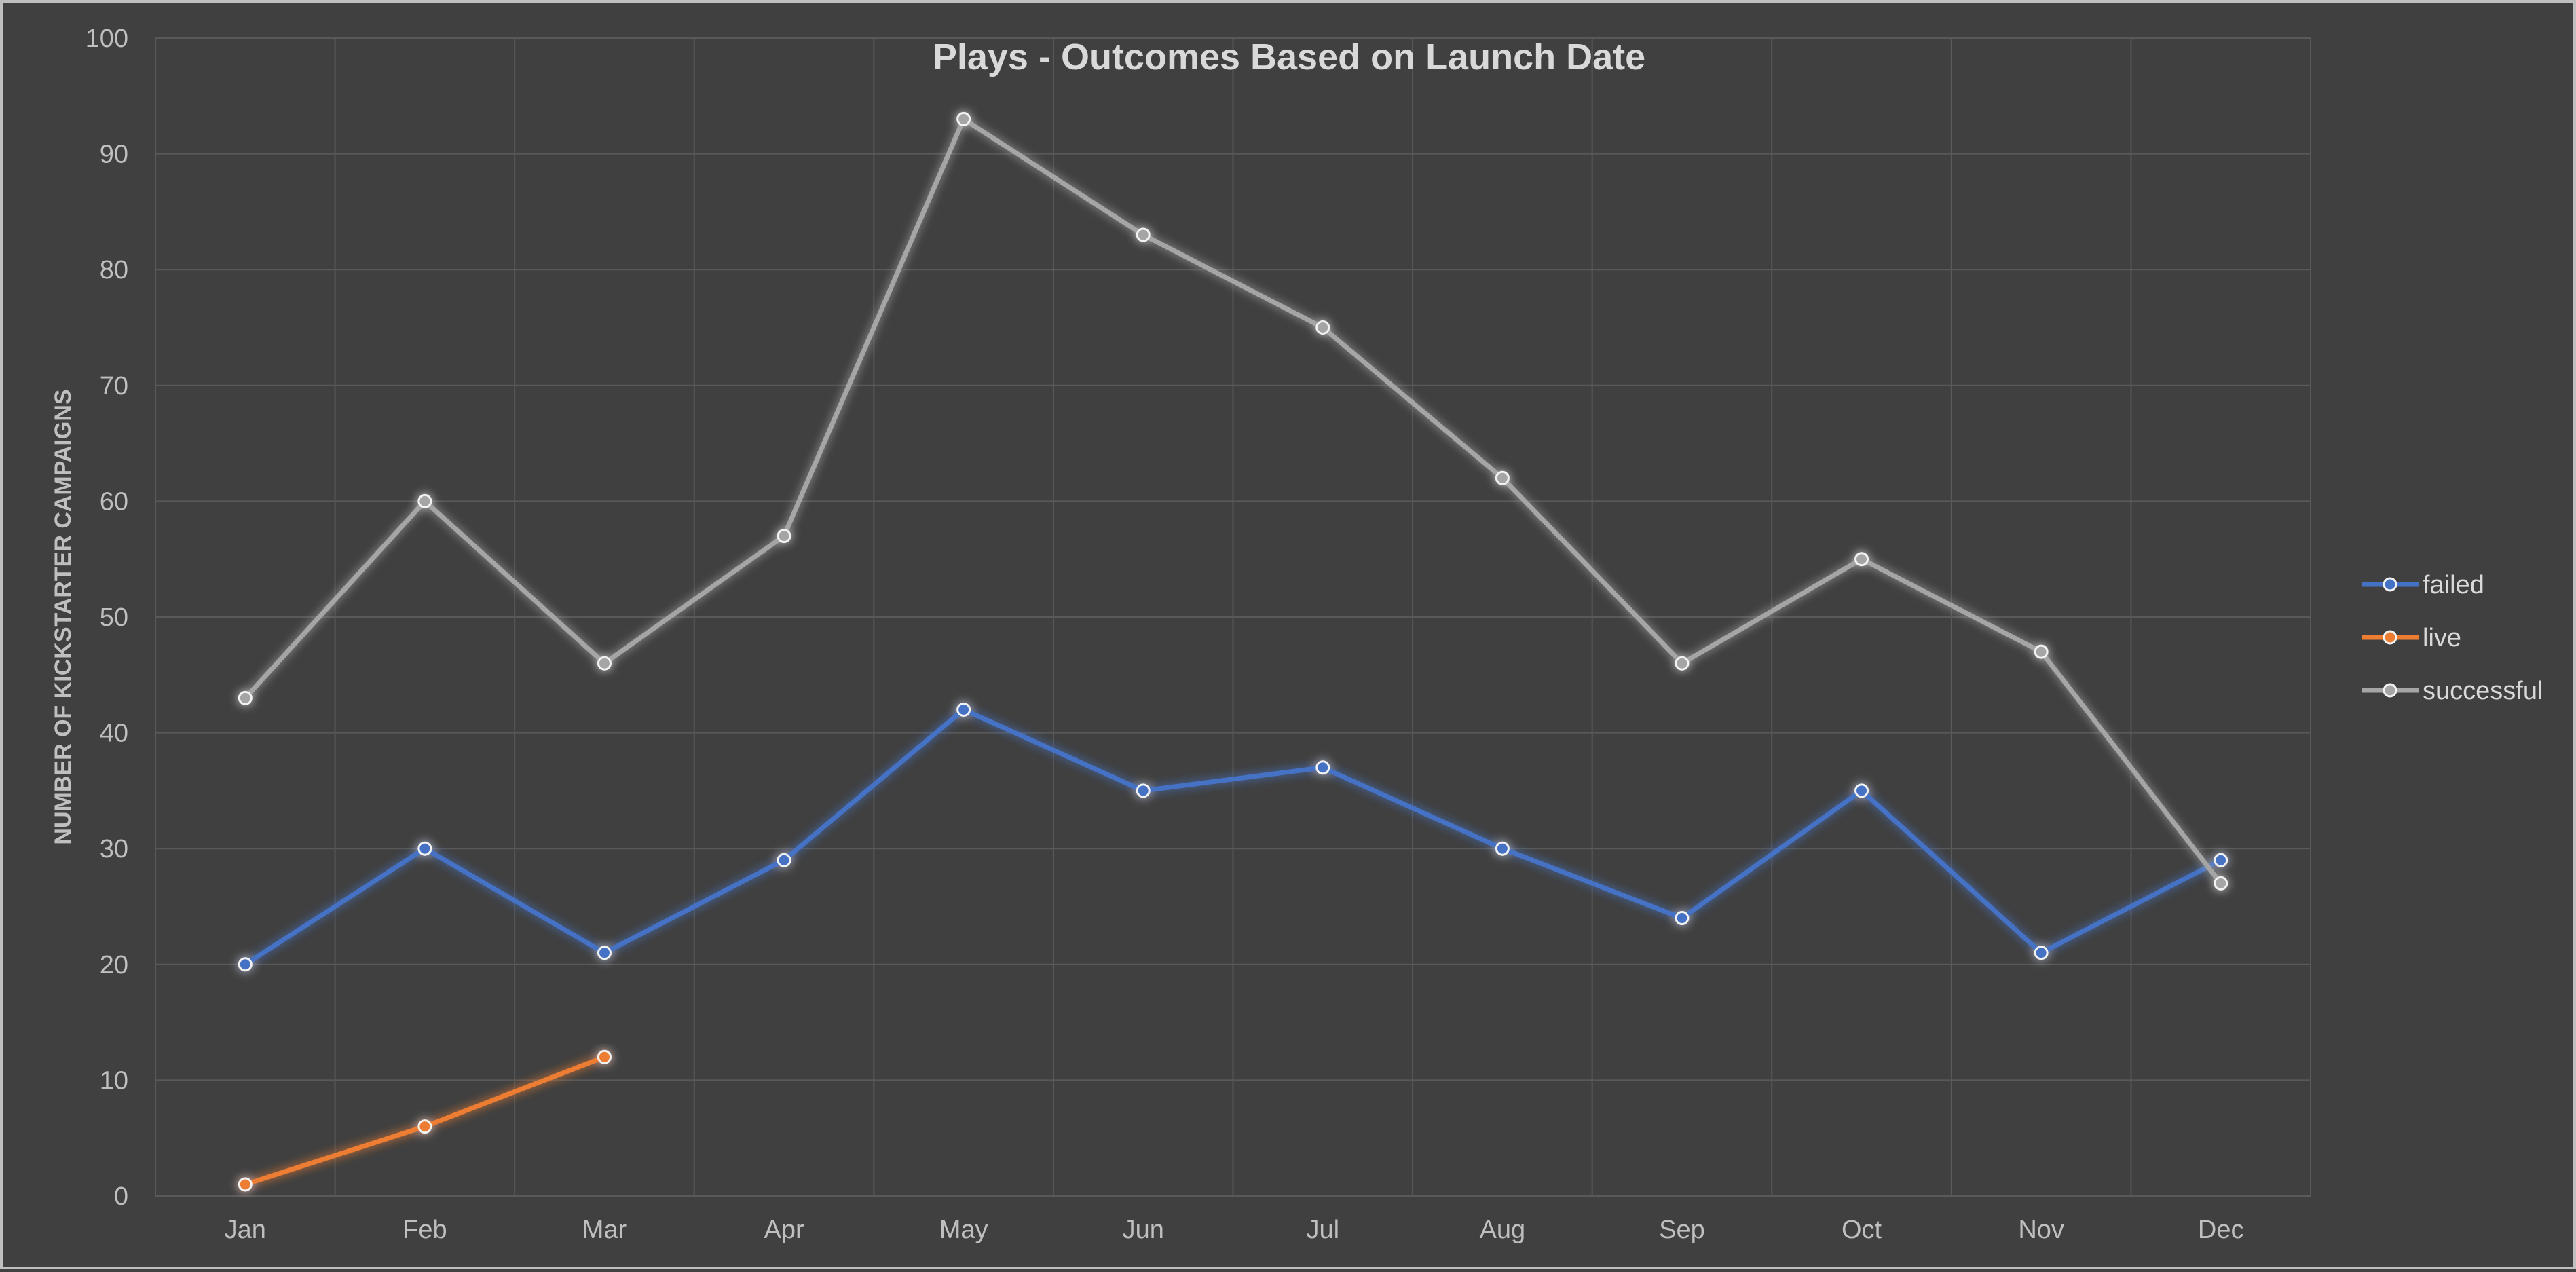 The width and height of the screenshot is (2576, 1272). I want to click on point-failed-apr, so click(784, 860).